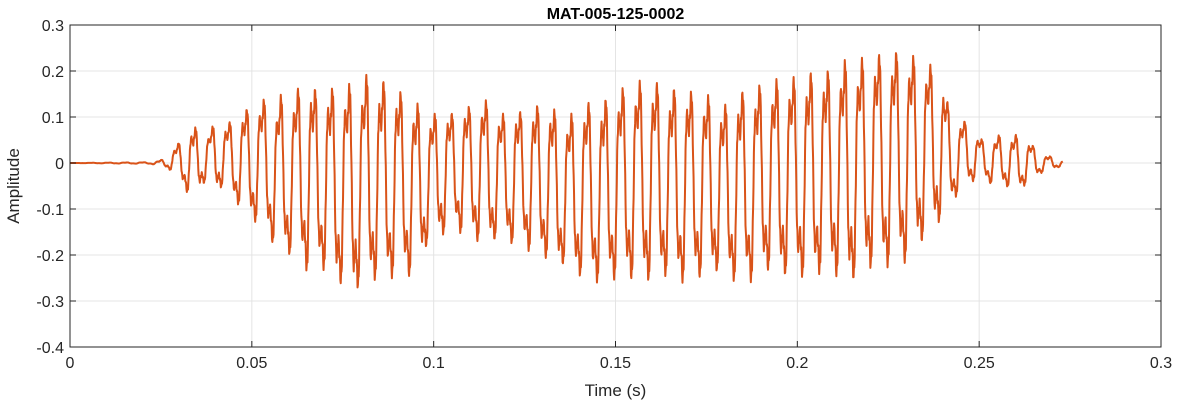 This screenshot has height=404, width=1177. Describe the element at coordinates (50, 210) in the screenshot. I see `y-tick-label: -0.1` at that location.